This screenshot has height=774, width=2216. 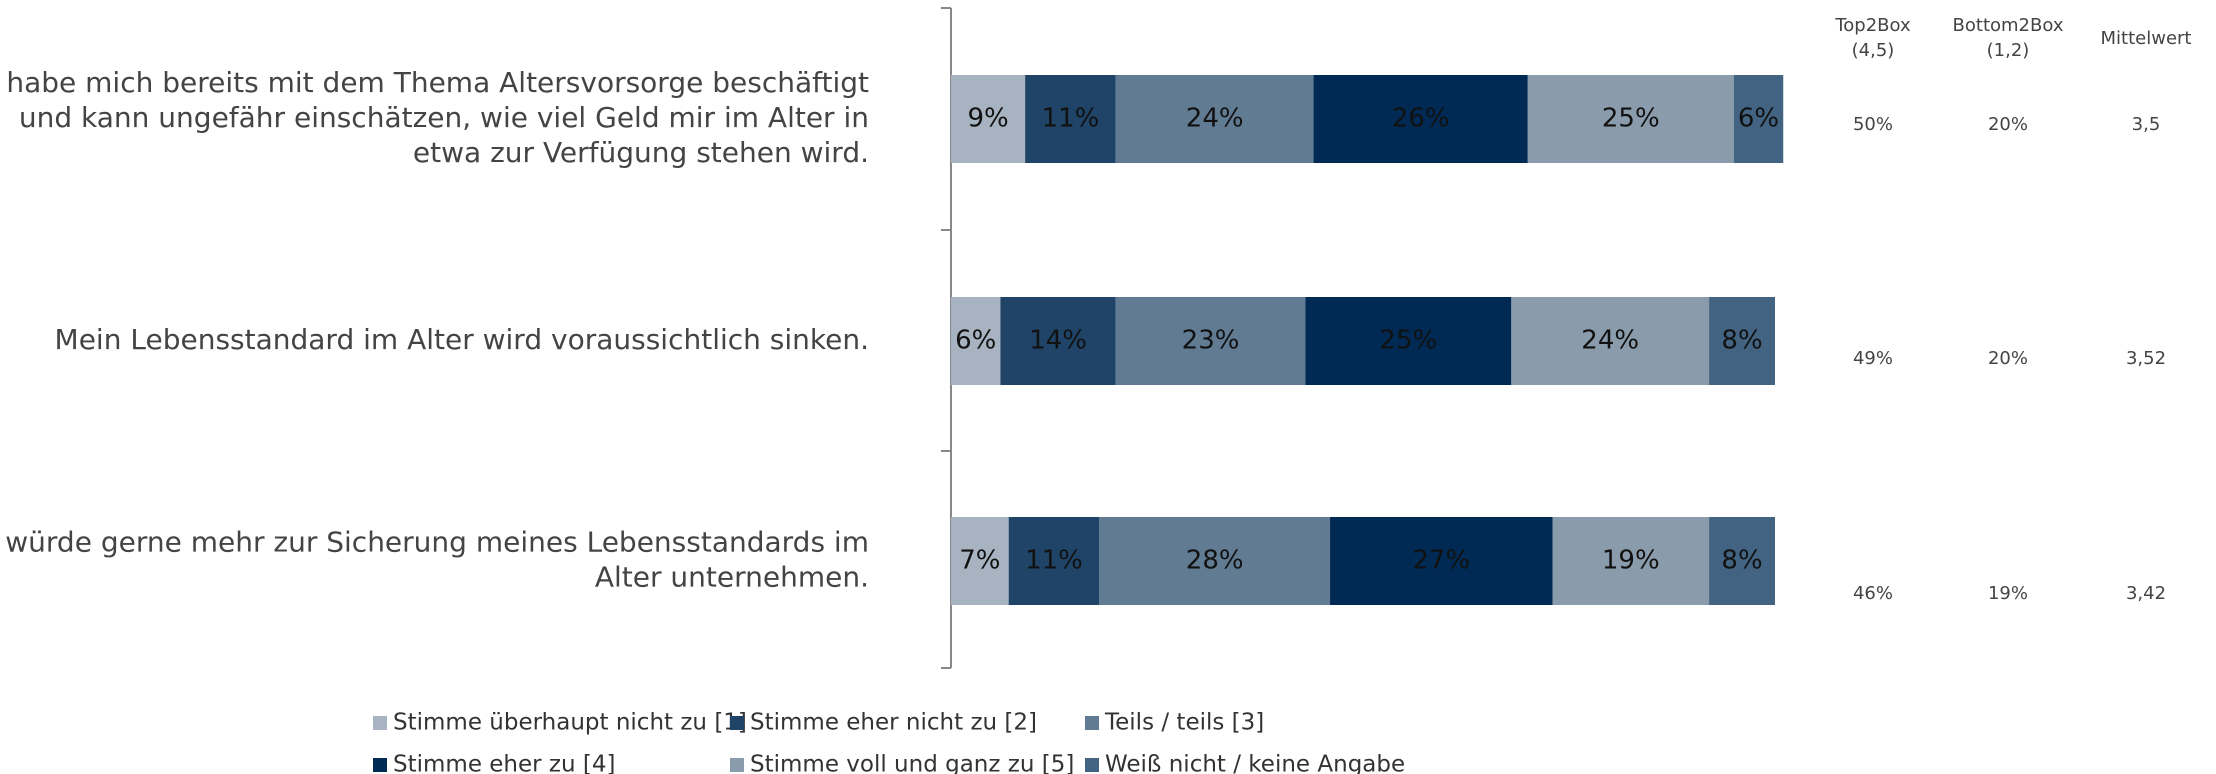 I want to click on table-cell: 46%, so click(x=1873, y=593).